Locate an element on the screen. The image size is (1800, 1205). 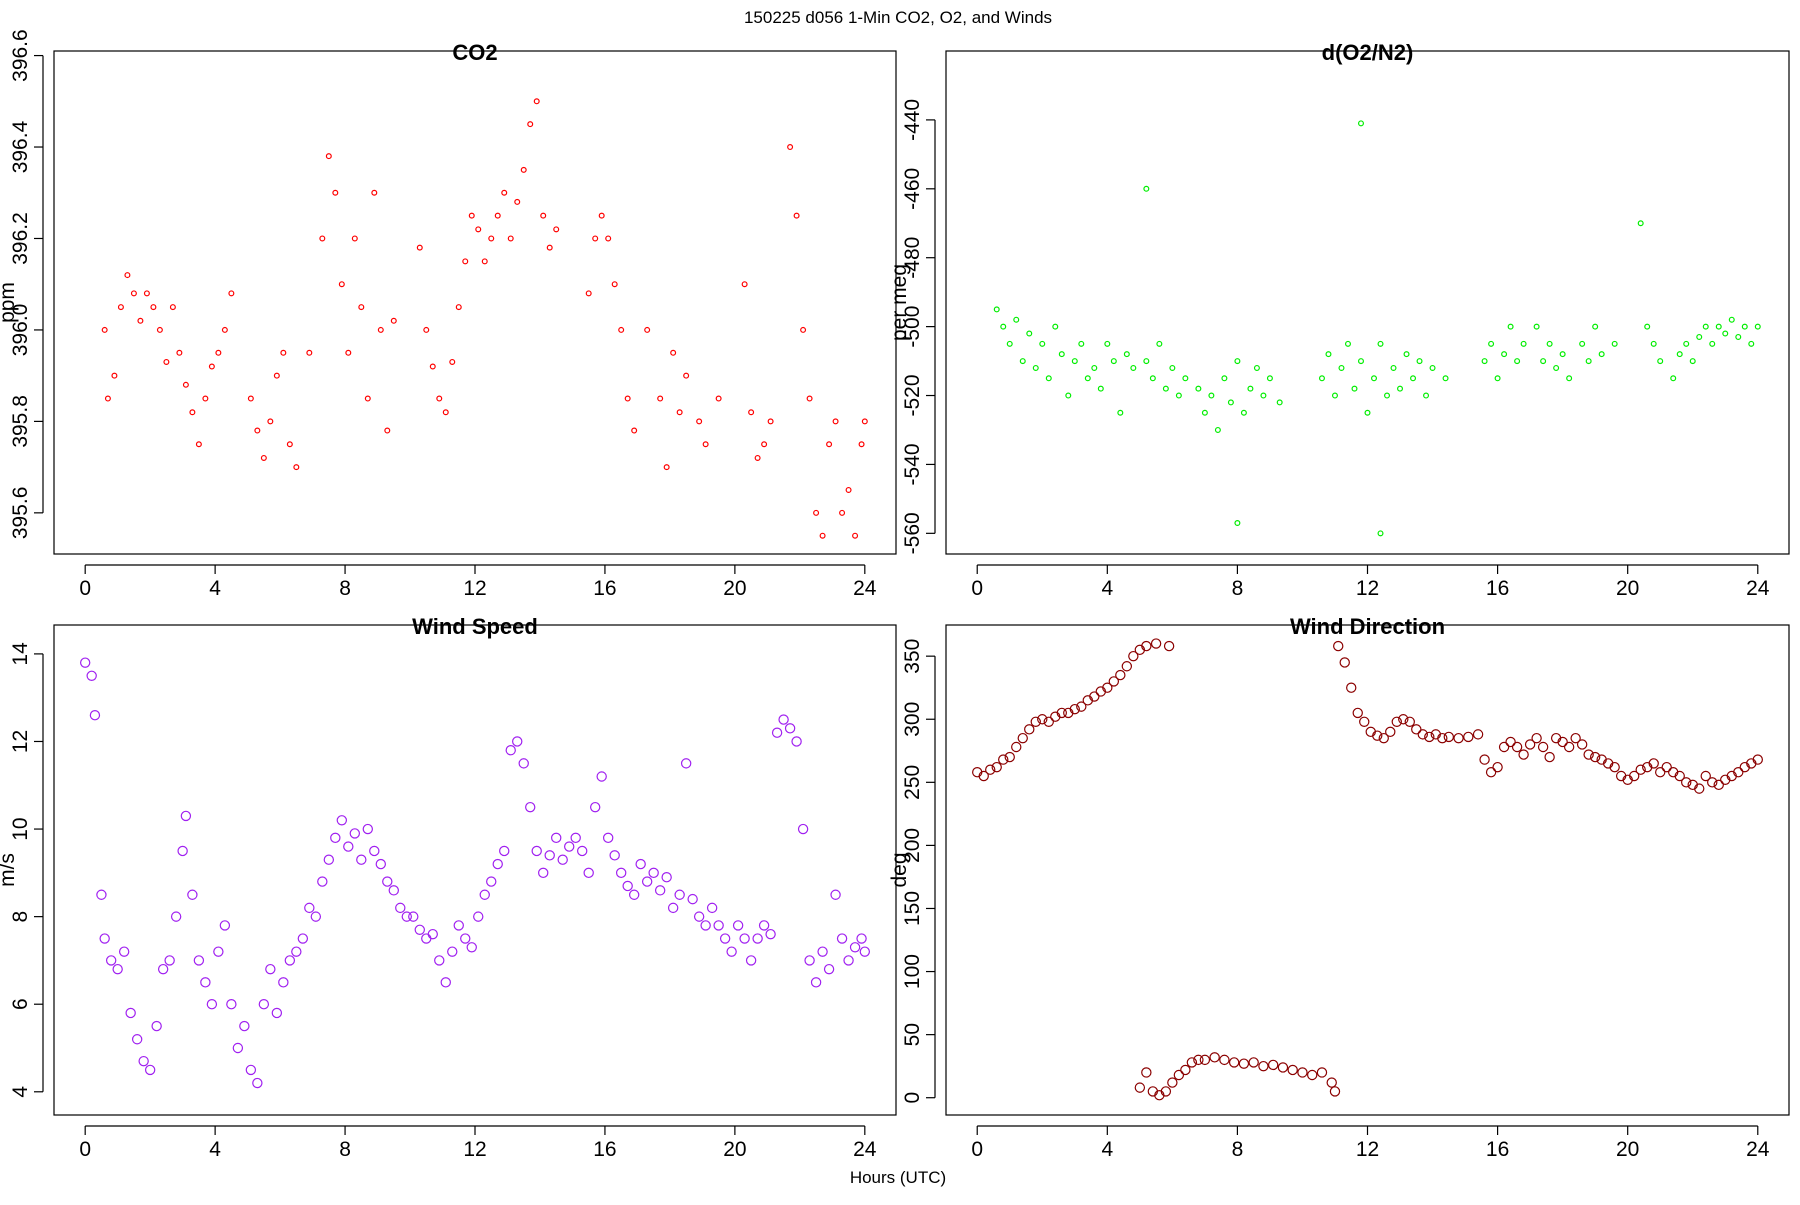
x-axis-label: Hours (UTC) is located at coordinates (898, 1177).